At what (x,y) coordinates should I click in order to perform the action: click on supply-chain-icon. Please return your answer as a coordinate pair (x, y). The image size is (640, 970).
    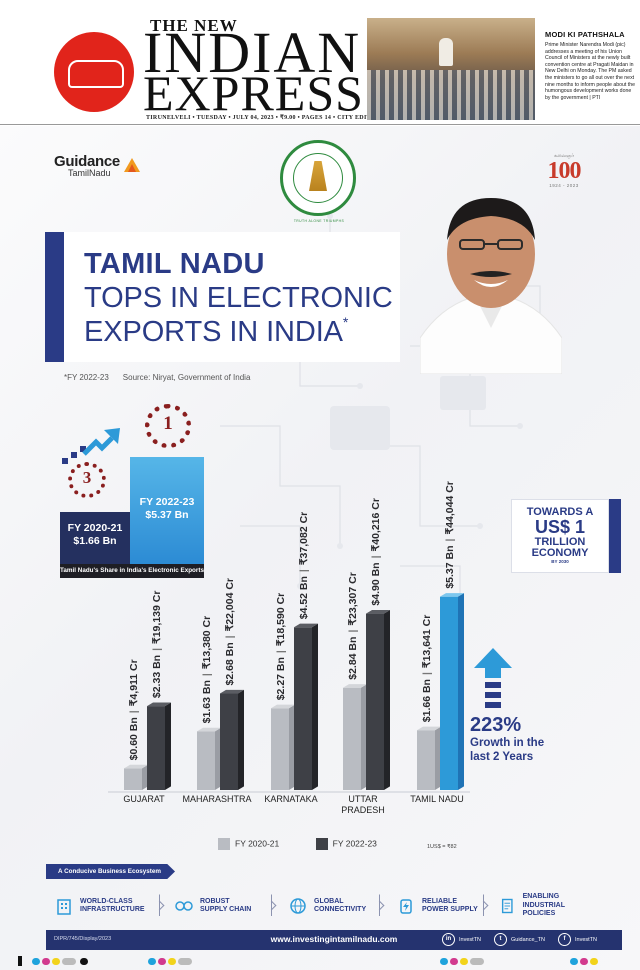
    Looking at the image, I should click on (184, 906).